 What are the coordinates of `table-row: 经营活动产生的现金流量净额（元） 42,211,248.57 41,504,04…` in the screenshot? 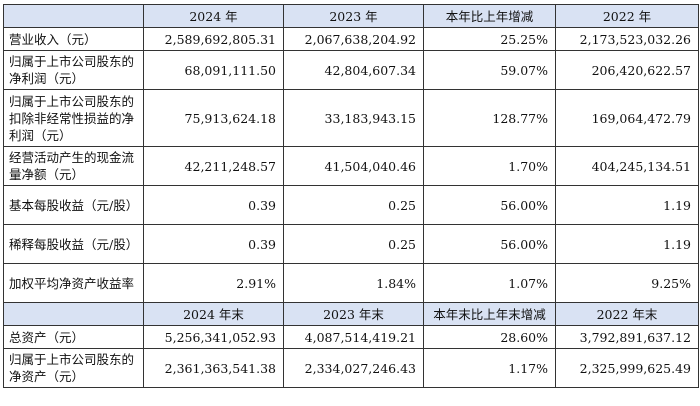 It's located at (351, 166).